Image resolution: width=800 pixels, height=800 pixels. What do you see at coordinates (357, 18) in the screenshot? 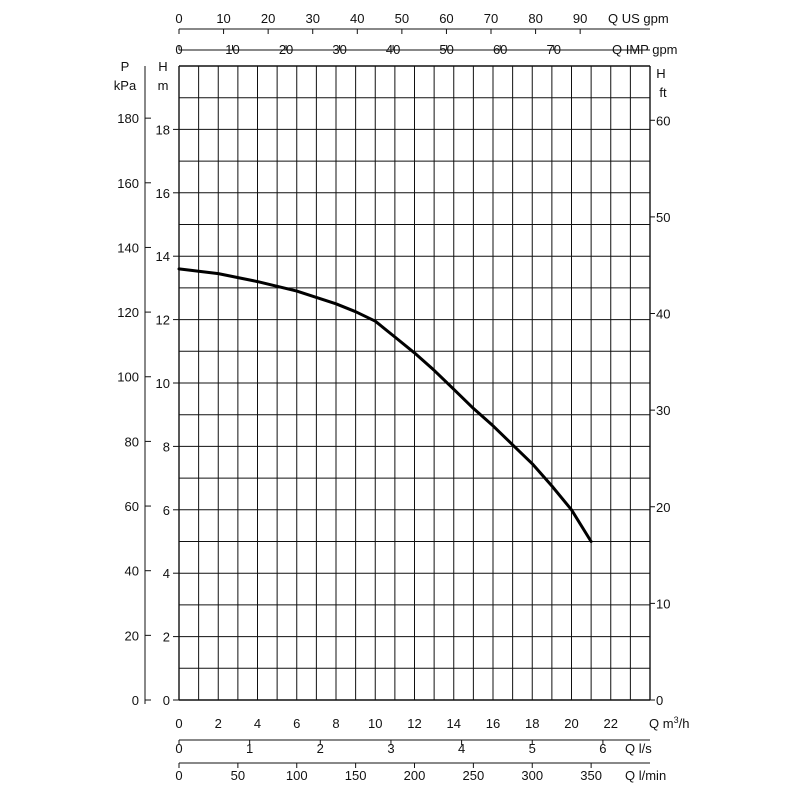
I see `x-top-tick-label-us-gpm: 40` at bounding box center [357, 18].